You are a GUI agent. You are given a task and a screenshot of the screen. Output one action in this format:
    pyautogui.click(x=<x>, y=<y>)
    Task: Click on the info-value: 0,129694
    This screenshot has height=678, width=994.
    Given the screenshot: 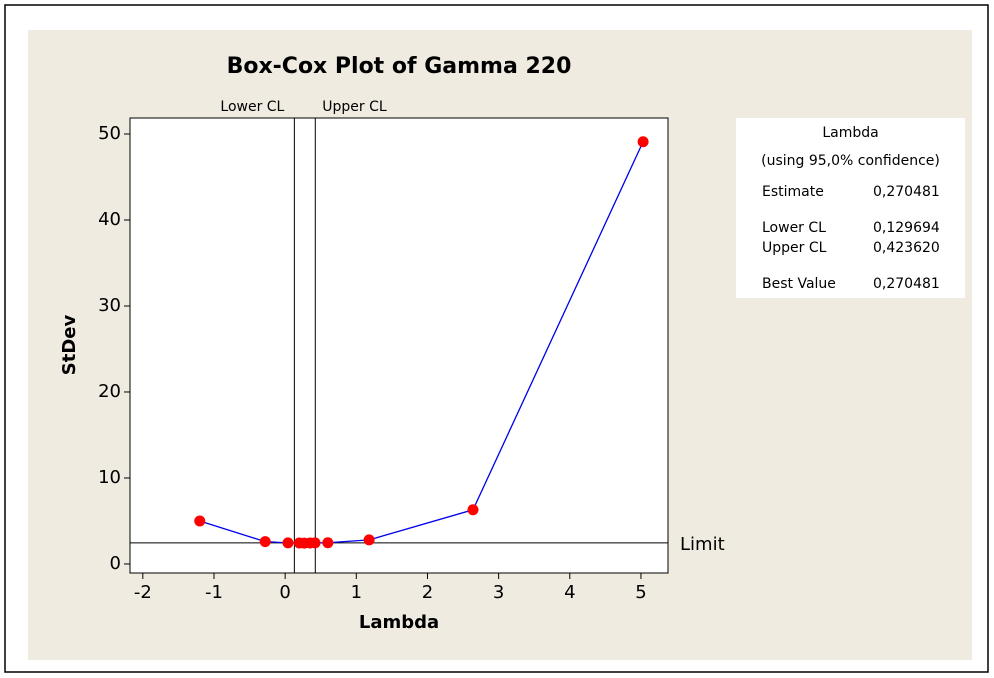 What is the action you would take?
    pyautogui.click(x=906, y=228)
    